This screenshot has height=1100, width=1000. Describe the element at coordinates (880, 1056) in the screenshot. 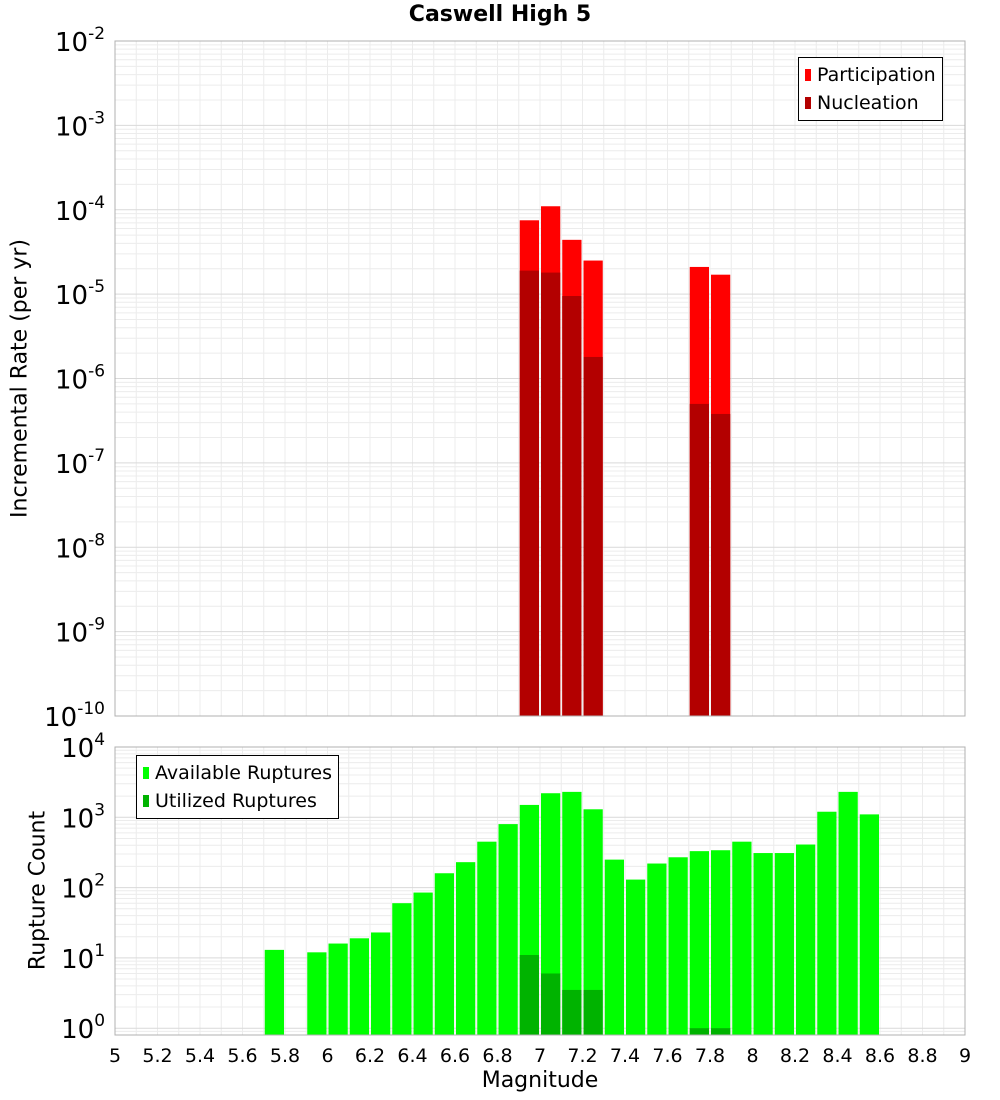

I see `x-tick-label: 8.6` at that location.